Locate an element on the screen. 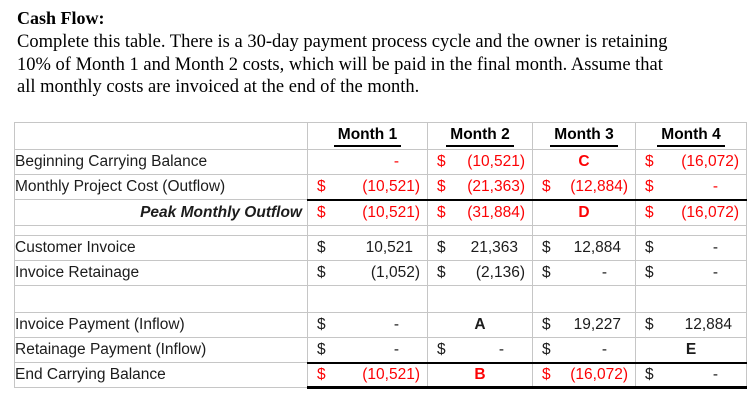 This screenshot has height=413, width=753. row-label: Invoice Retainage is located at coordinates (161, 273).